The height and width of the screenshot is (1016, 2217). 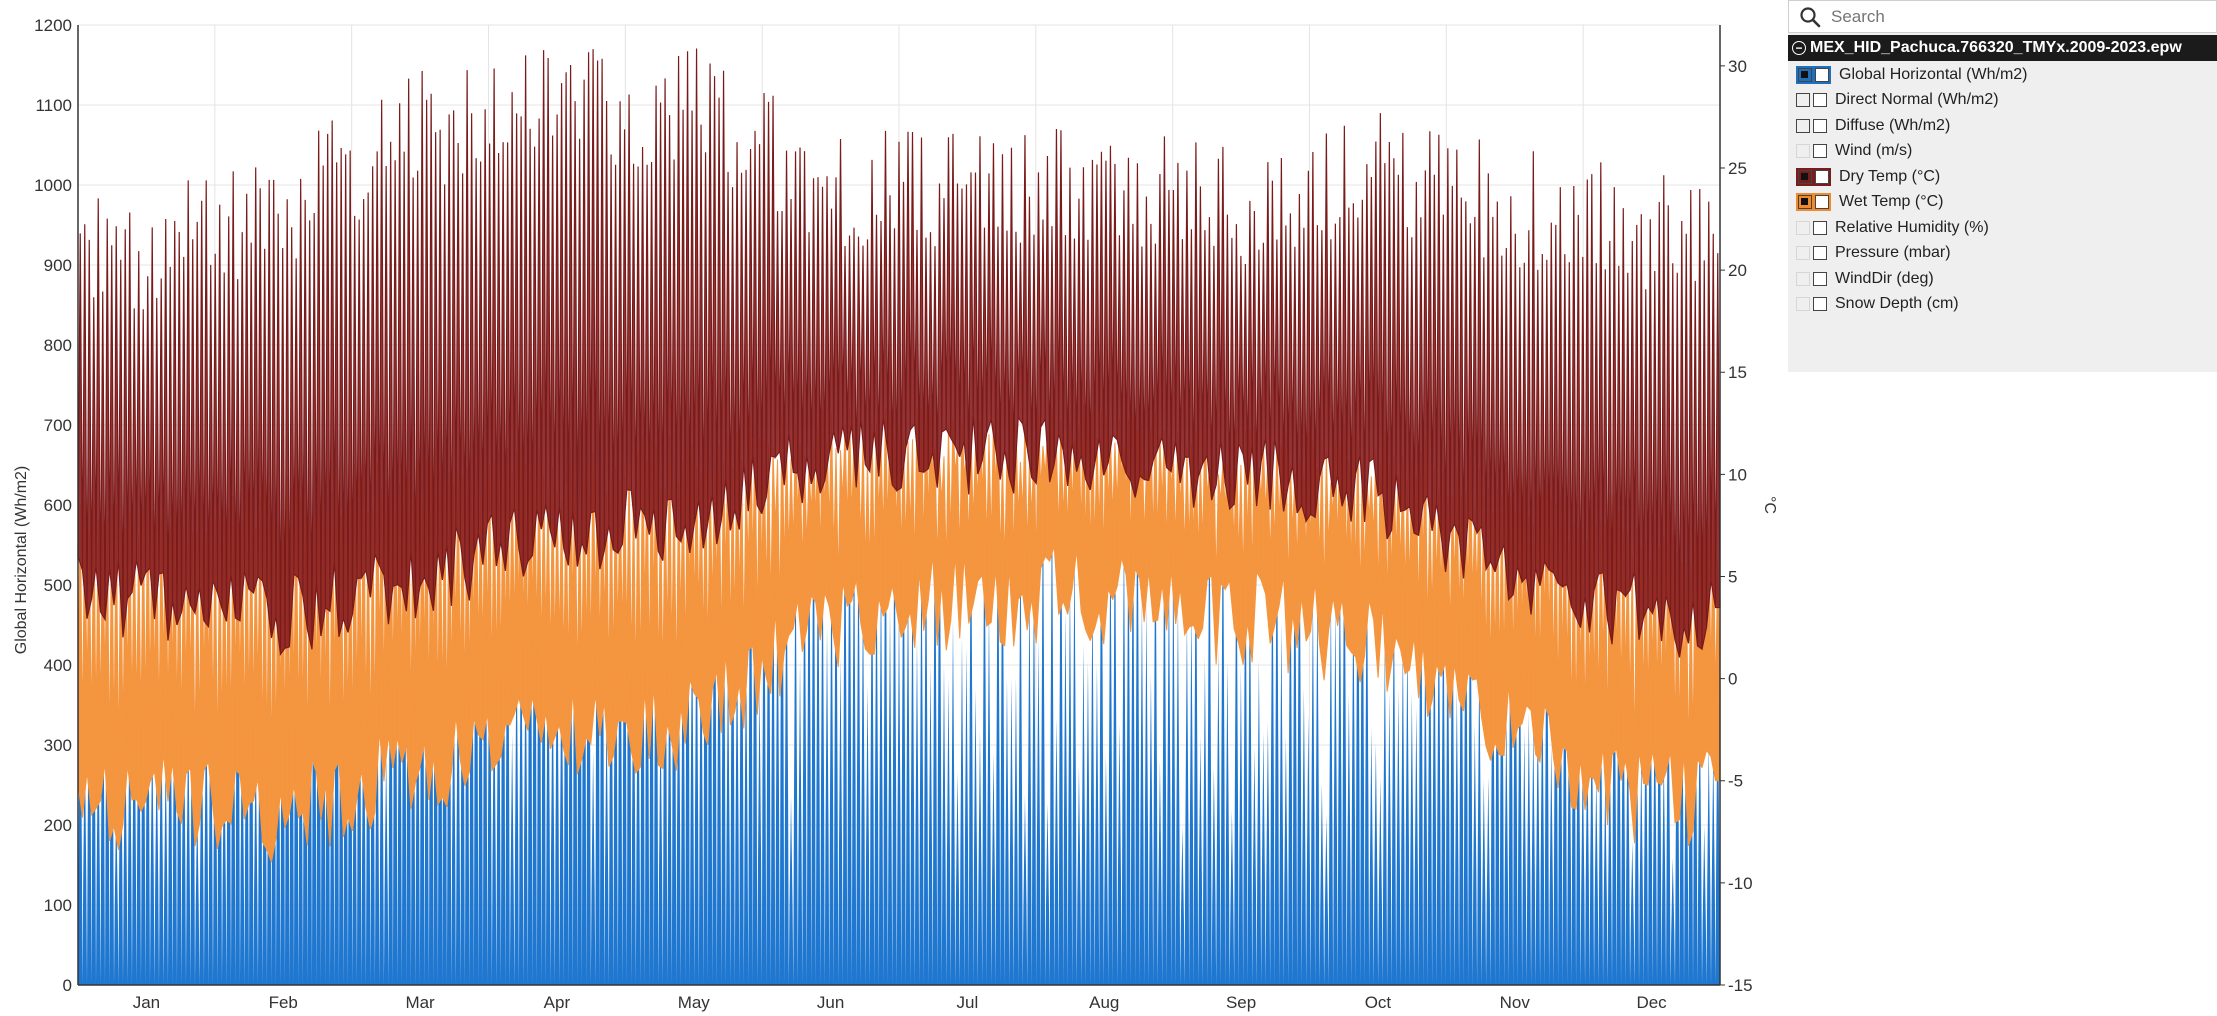 What do you see at coordinates (1515, 1002) in the screenshot?
I see `month-tick-label: Nov` at bounding box center [1515, 1002].